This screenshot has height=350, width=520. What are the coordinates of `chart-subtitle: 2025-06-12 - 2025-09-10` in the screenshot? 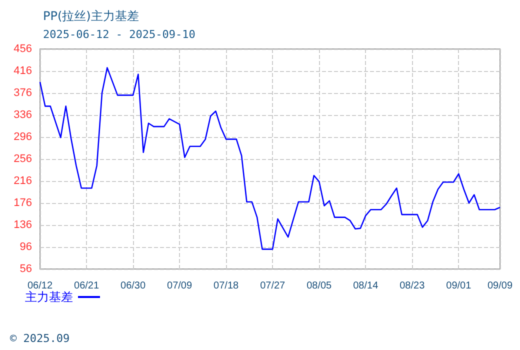 It's located at (119, 34).